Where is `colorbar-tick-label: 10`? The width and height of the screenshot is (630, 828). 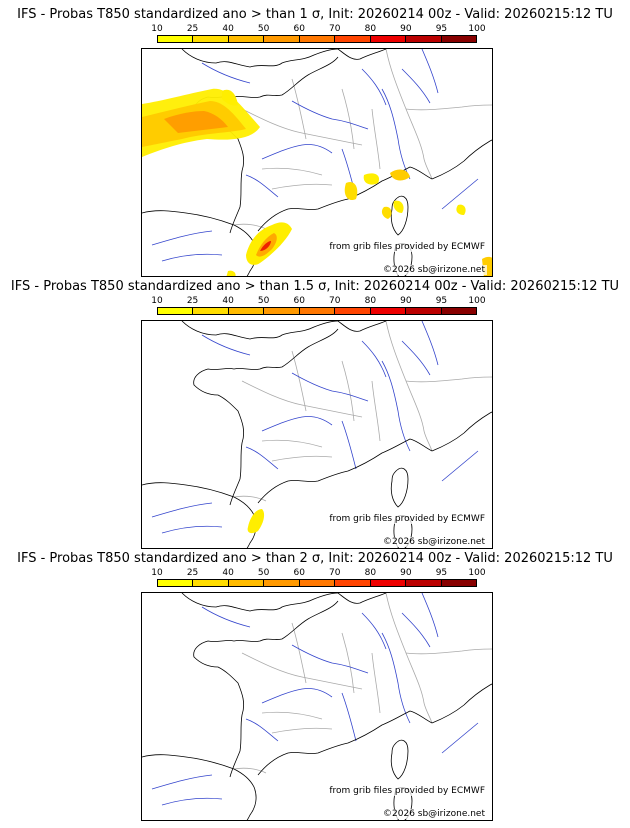
colorbar-tick-label: 10 is located at coordinates (157, 301).